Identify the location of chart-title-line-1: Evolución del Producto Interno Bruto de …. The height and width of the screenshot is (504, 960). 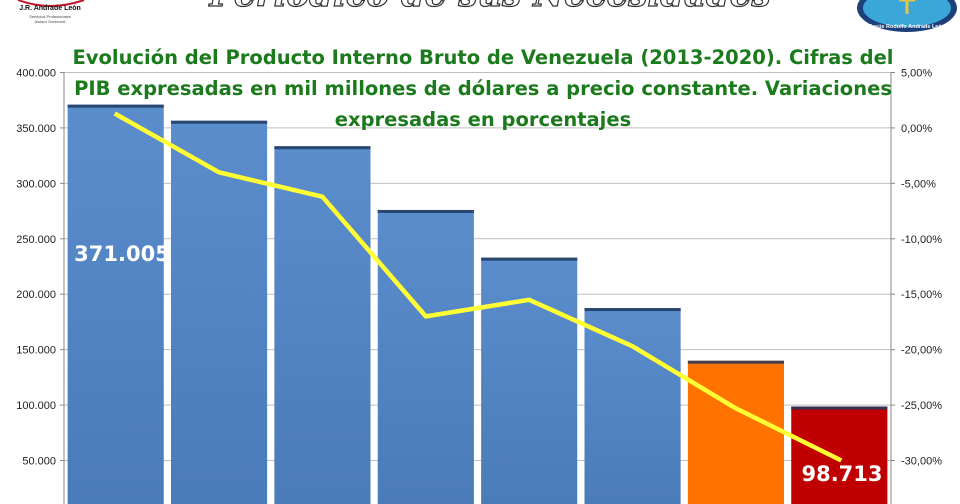
(482, 57).